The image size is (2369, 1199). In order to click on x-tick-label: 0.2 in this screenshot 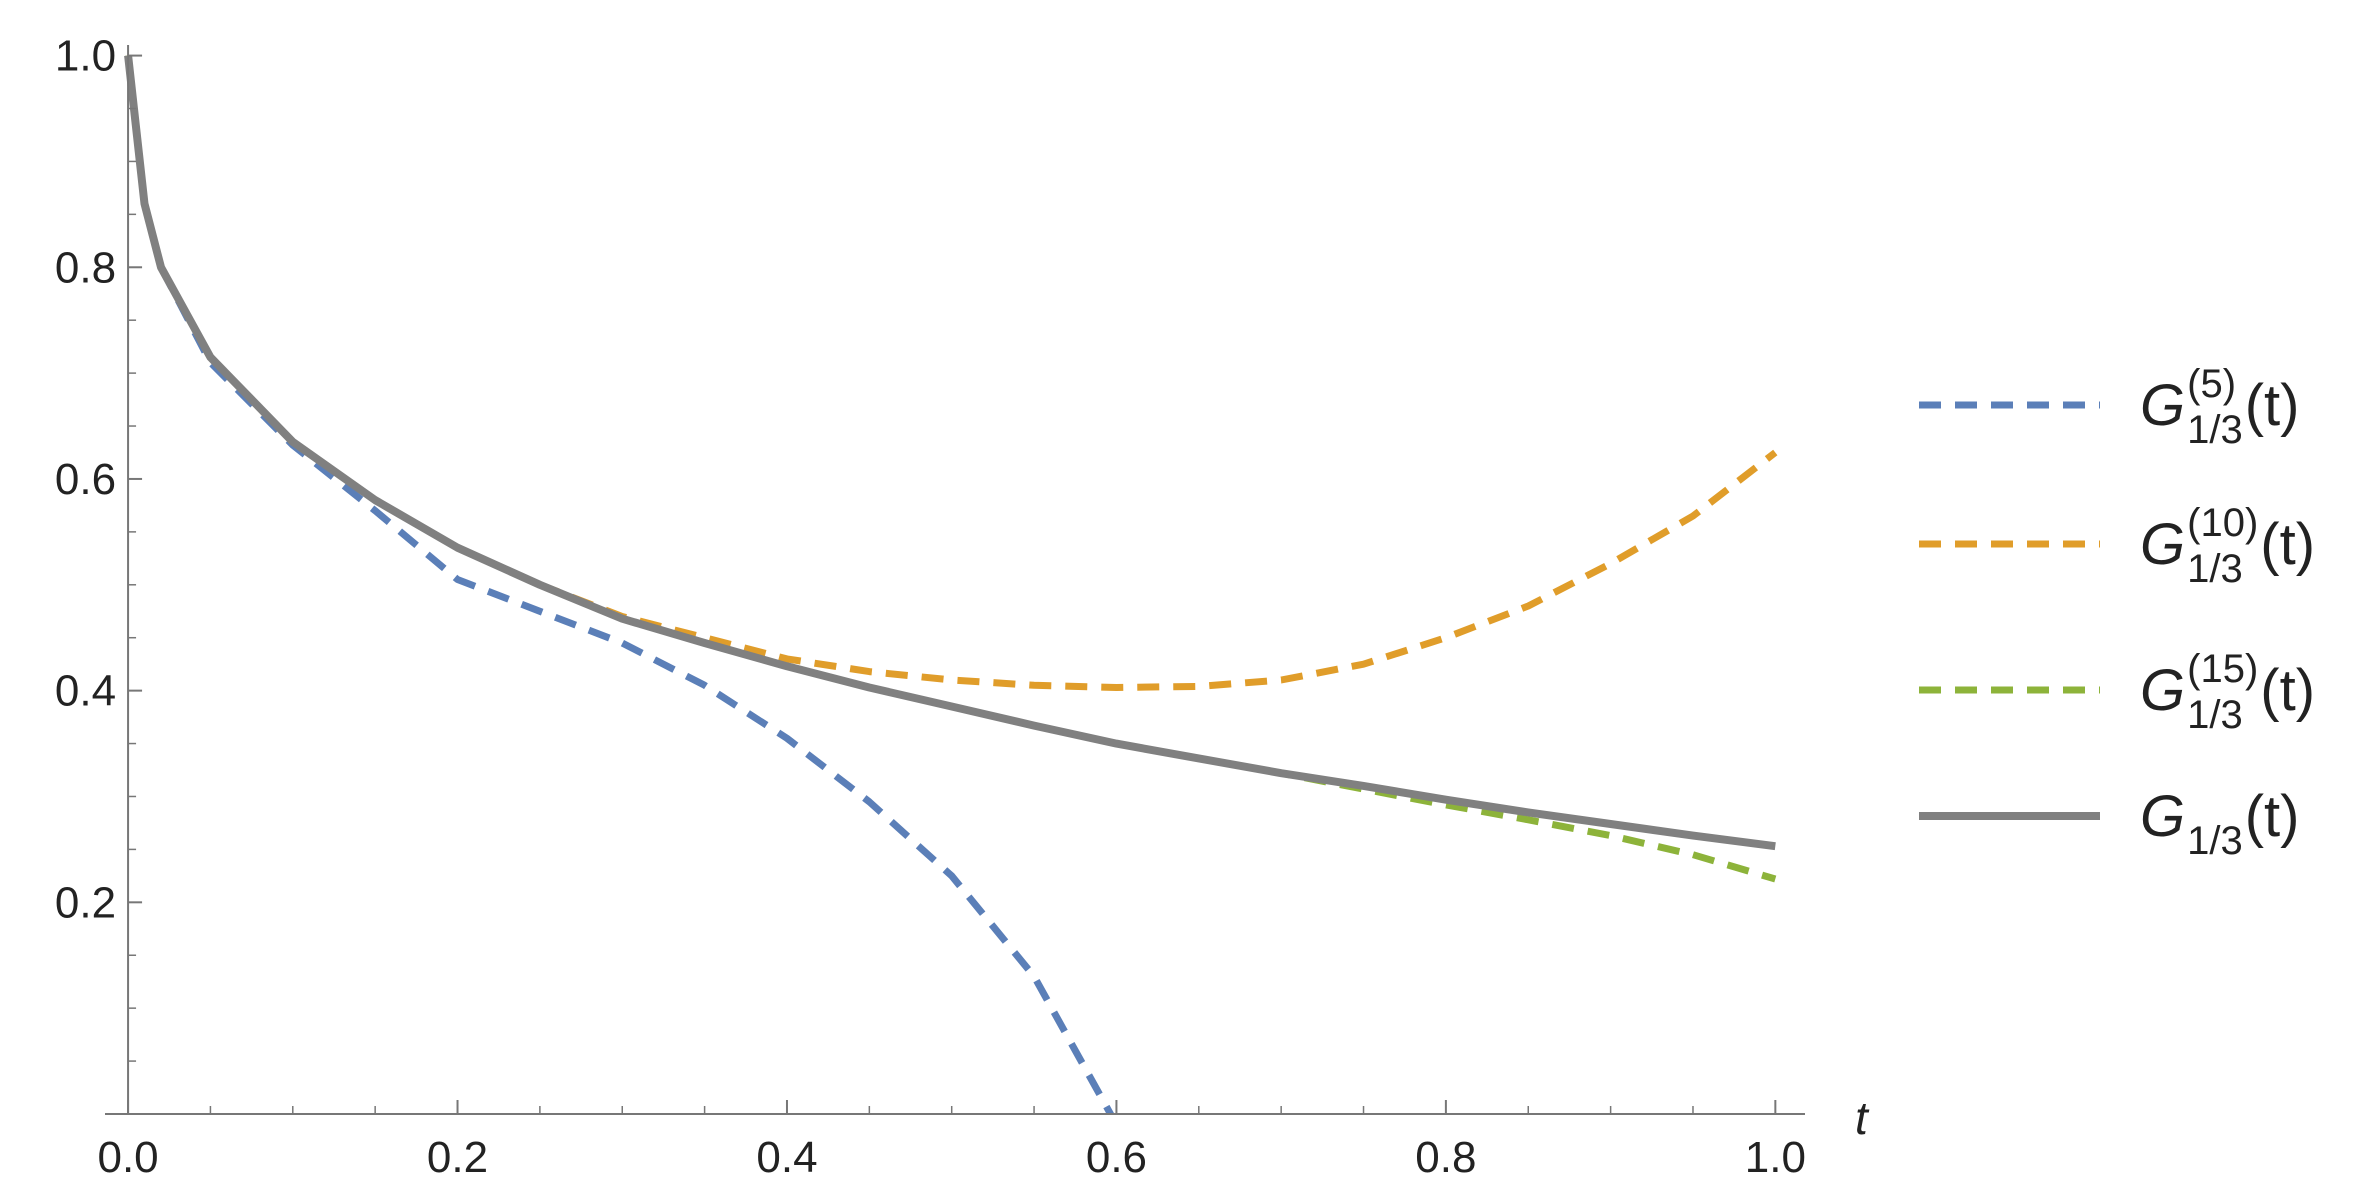, I will do `click(457, 1157)`.